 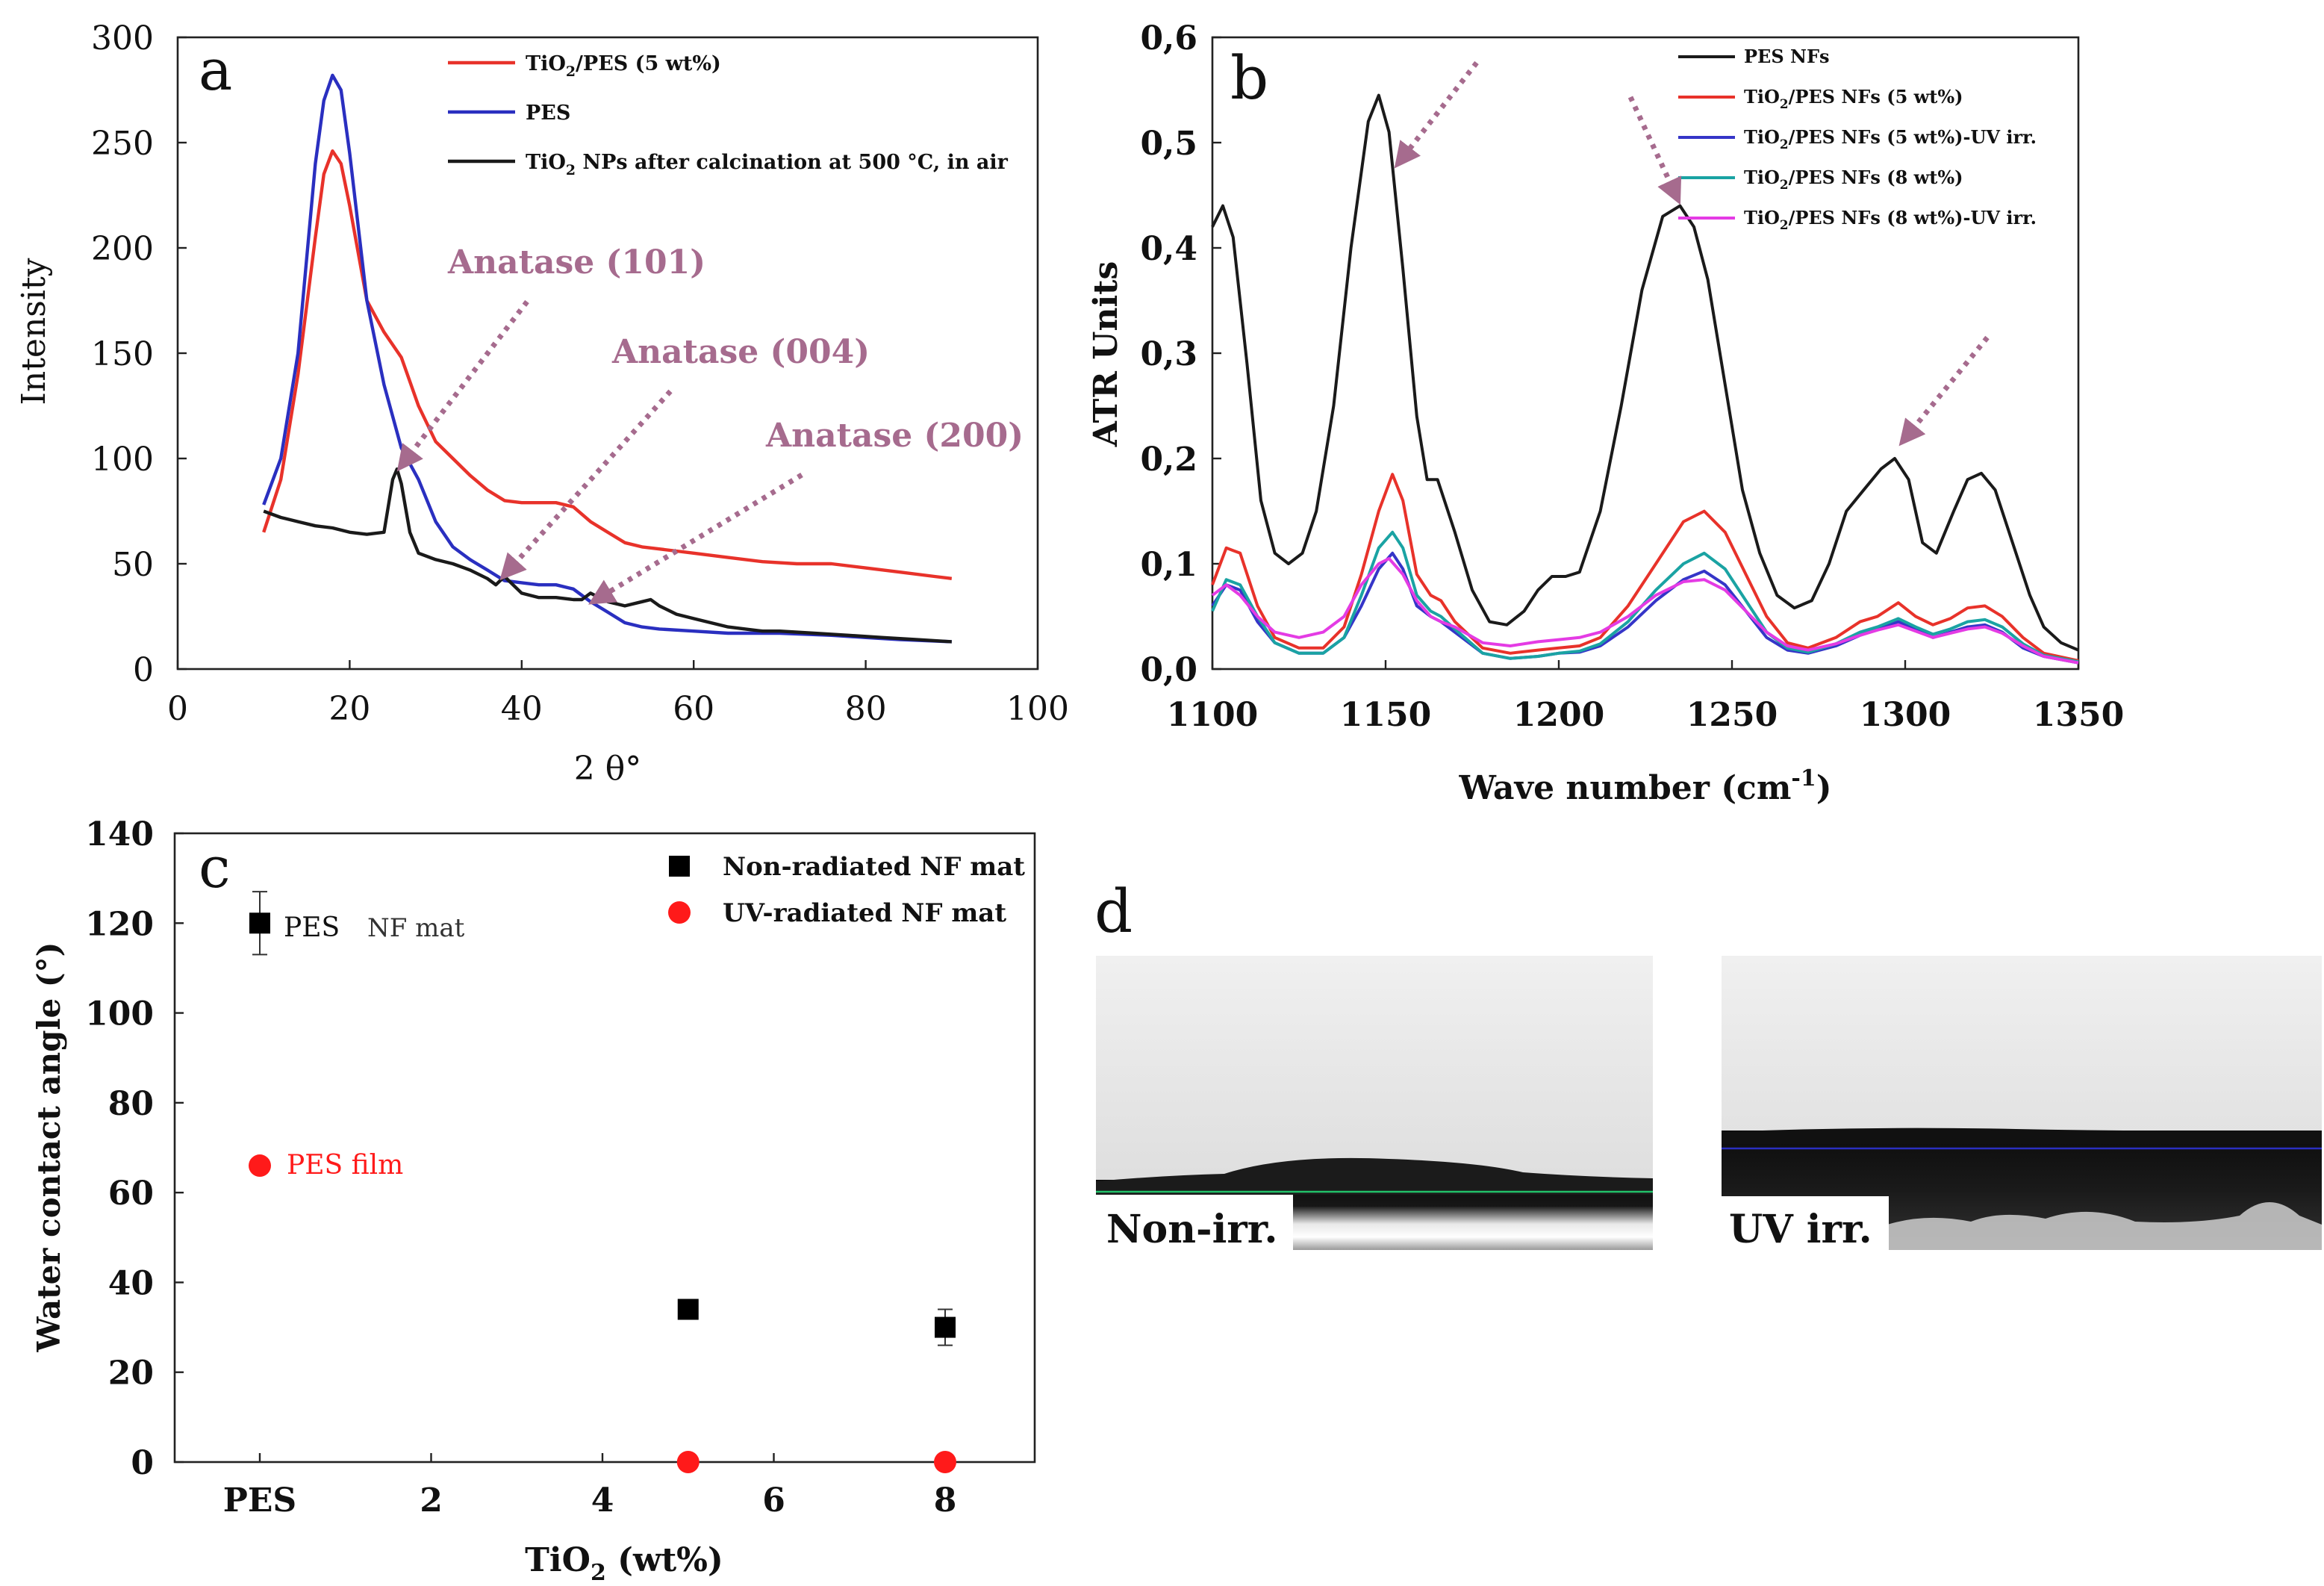 I want to click on panel-a-y-tick-label: 50, so click(x=133, y=565).